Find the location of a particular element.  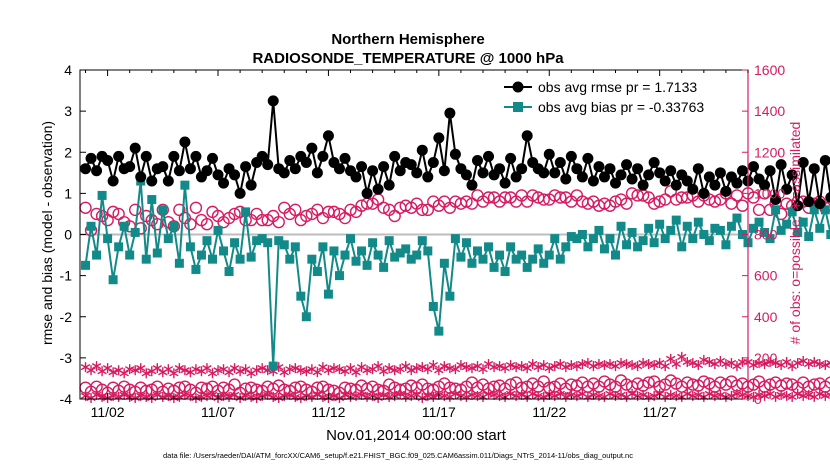

y-right-tick-label: 400 is located at coordinates (766, 317).